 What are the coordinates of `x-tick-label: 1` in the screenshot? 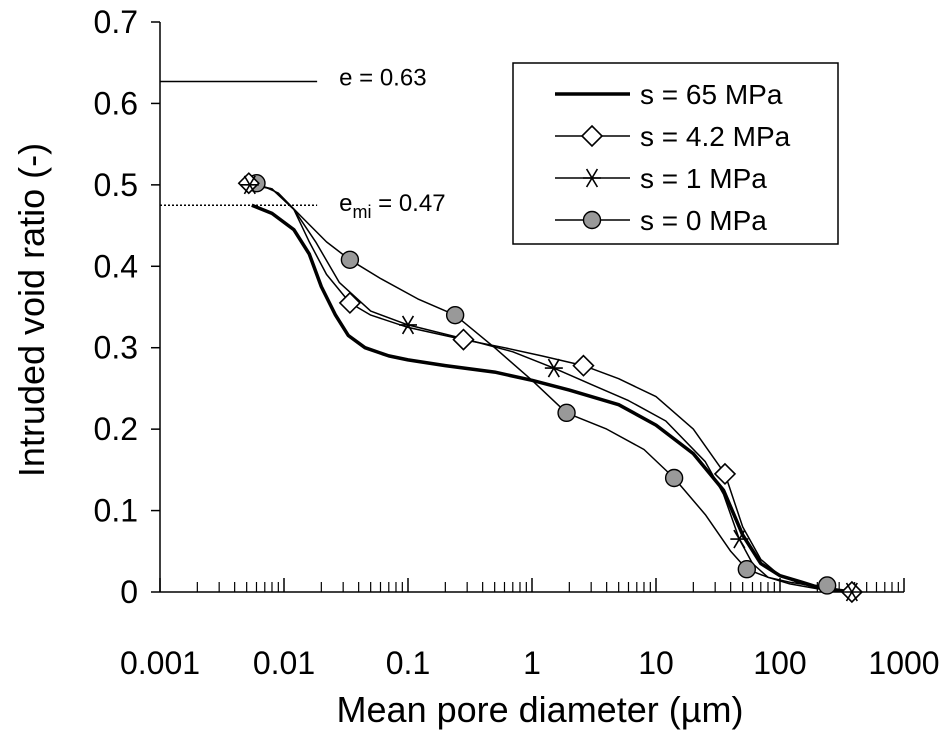 It's located at (532, 663).